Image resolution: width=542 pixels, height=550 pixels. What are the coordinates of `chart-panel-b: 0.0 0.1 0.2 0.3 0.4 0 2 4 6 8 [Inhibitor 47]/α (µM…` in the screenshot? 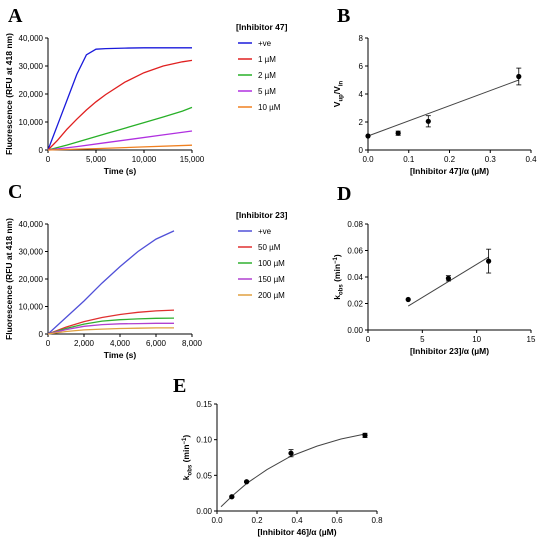 It's located at (434, 105).